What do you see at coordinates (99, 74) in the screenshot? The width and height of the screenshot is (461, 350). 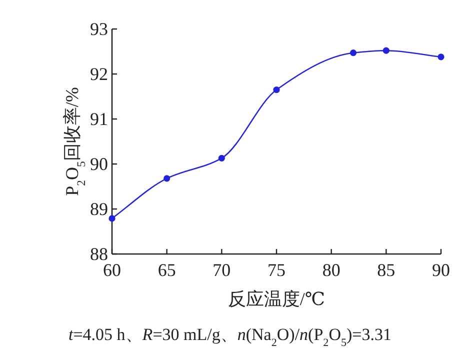 I see `y-tick-label: 92` at bounding box center [99, 74].